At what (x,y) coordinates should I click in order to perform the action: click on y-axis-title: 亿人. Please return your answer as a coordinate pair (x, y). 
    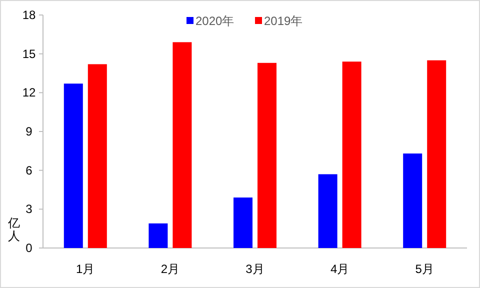
    Looking at the image, I should click on (13, 229).